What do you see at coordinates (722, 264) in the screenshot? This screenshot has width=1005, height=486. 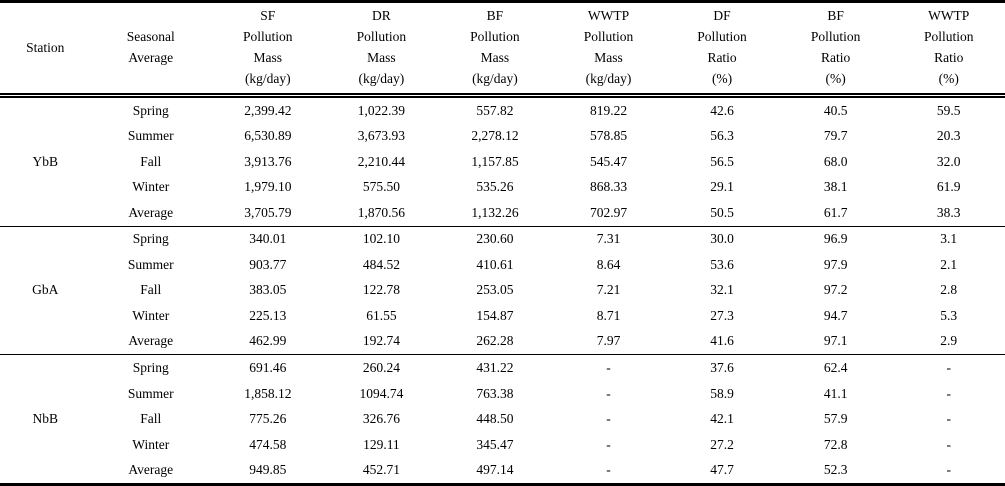 I see `value-cell: 53.6` at bounding box center [722, 264].